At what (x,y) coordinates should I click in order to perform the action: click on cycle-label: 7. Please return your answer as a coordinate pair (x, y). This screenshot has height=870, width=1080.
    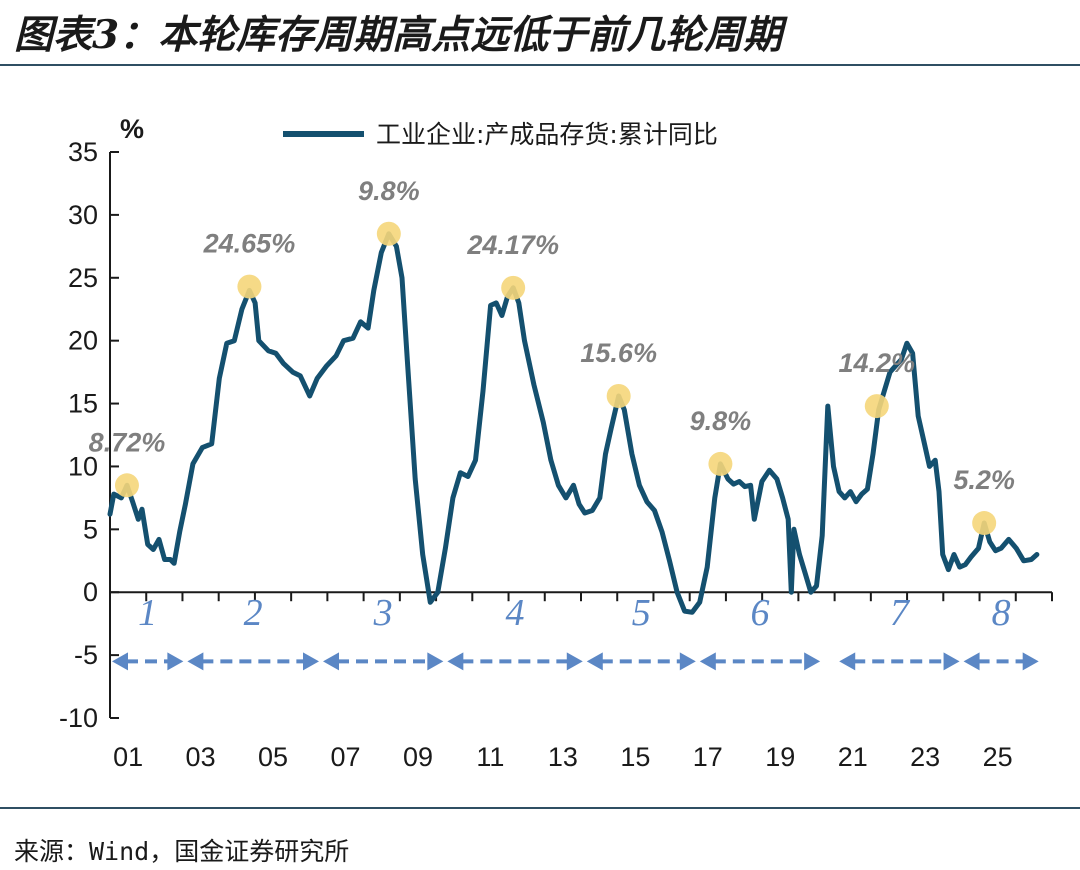
    Looking at the image, I should click on (900, 613).